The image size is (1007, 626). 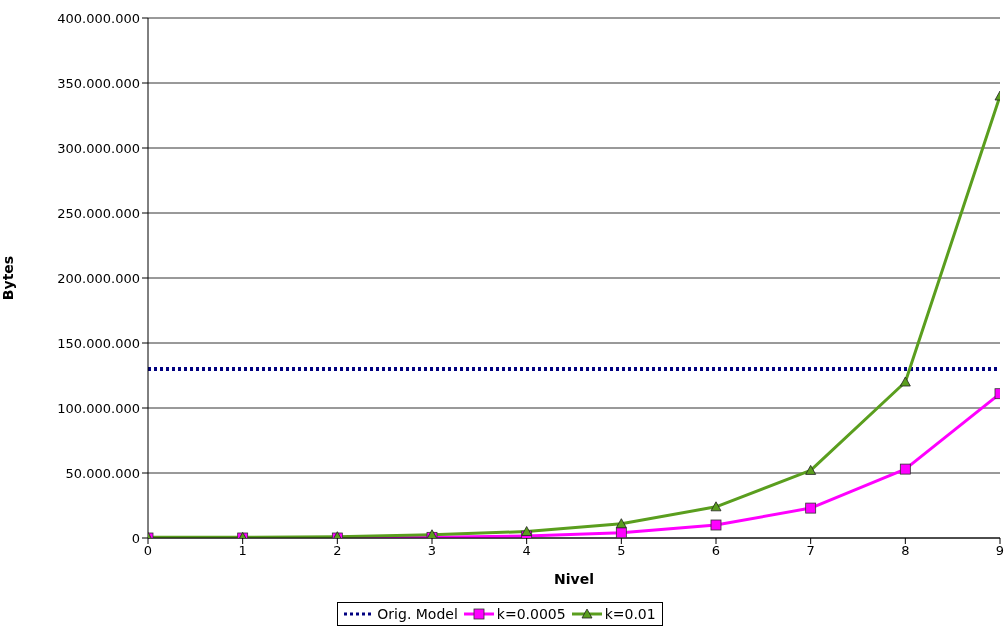 I want to click on x-tick-label: 1, so click(x=242, y=551).